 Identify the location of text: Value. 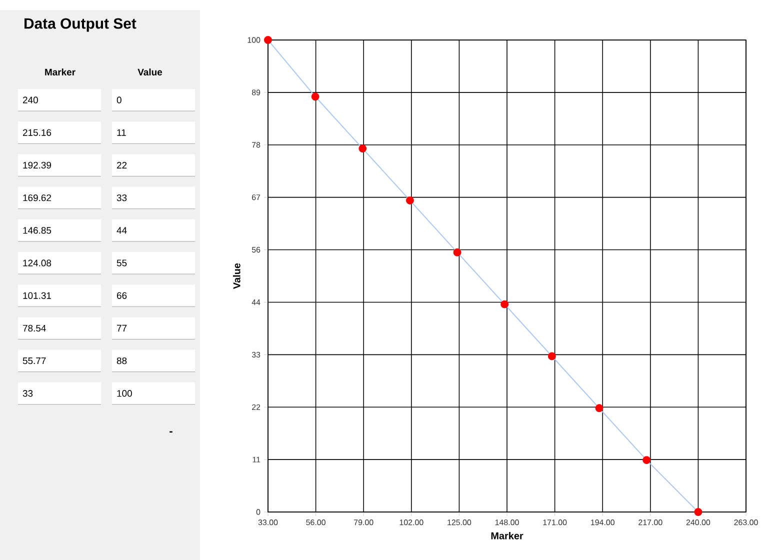
(150, 72).